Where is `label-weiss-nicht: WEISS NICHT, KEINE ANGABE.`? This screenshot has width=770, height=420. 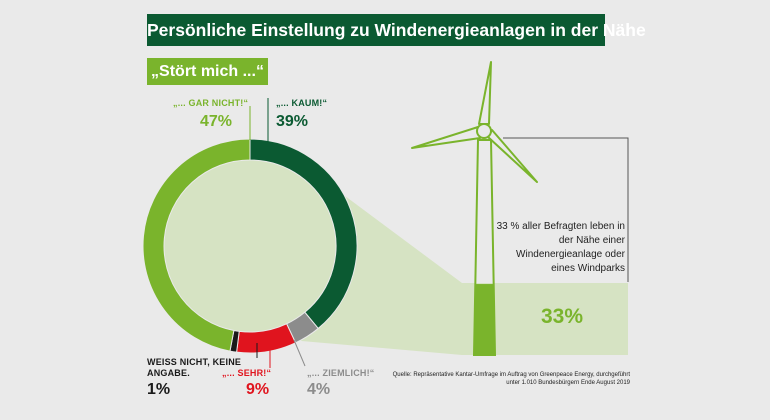
label-weiss-nicht: WEISS NICHT, KEINE ANGABE. is located at coordinates (197, 368).